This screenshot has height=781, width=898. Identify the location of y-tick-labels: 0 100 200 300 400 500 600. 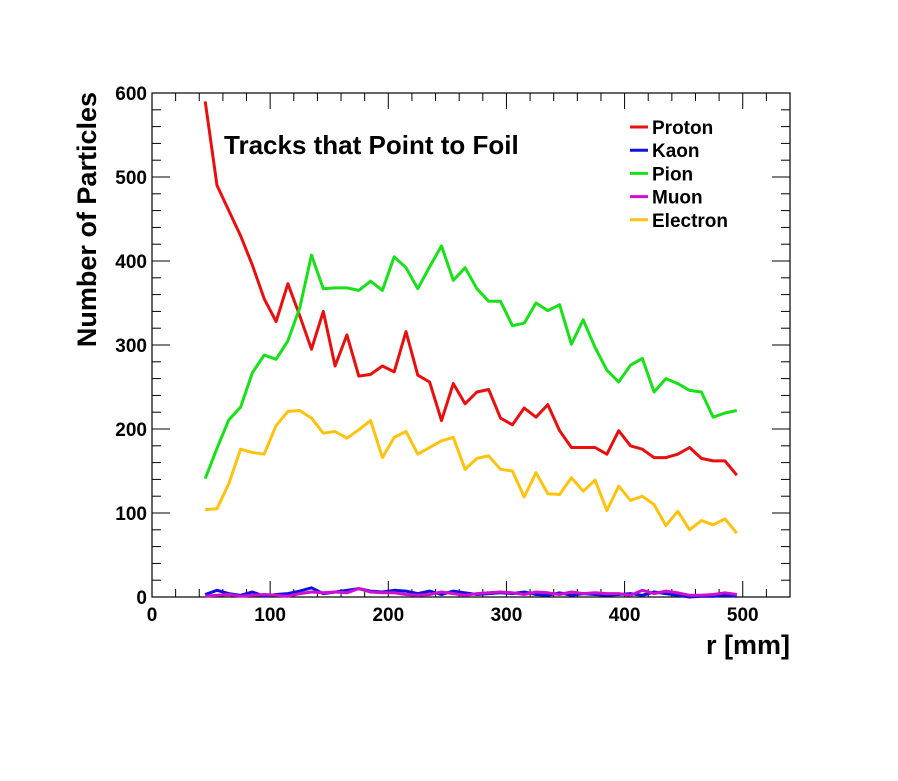
(131, 346).